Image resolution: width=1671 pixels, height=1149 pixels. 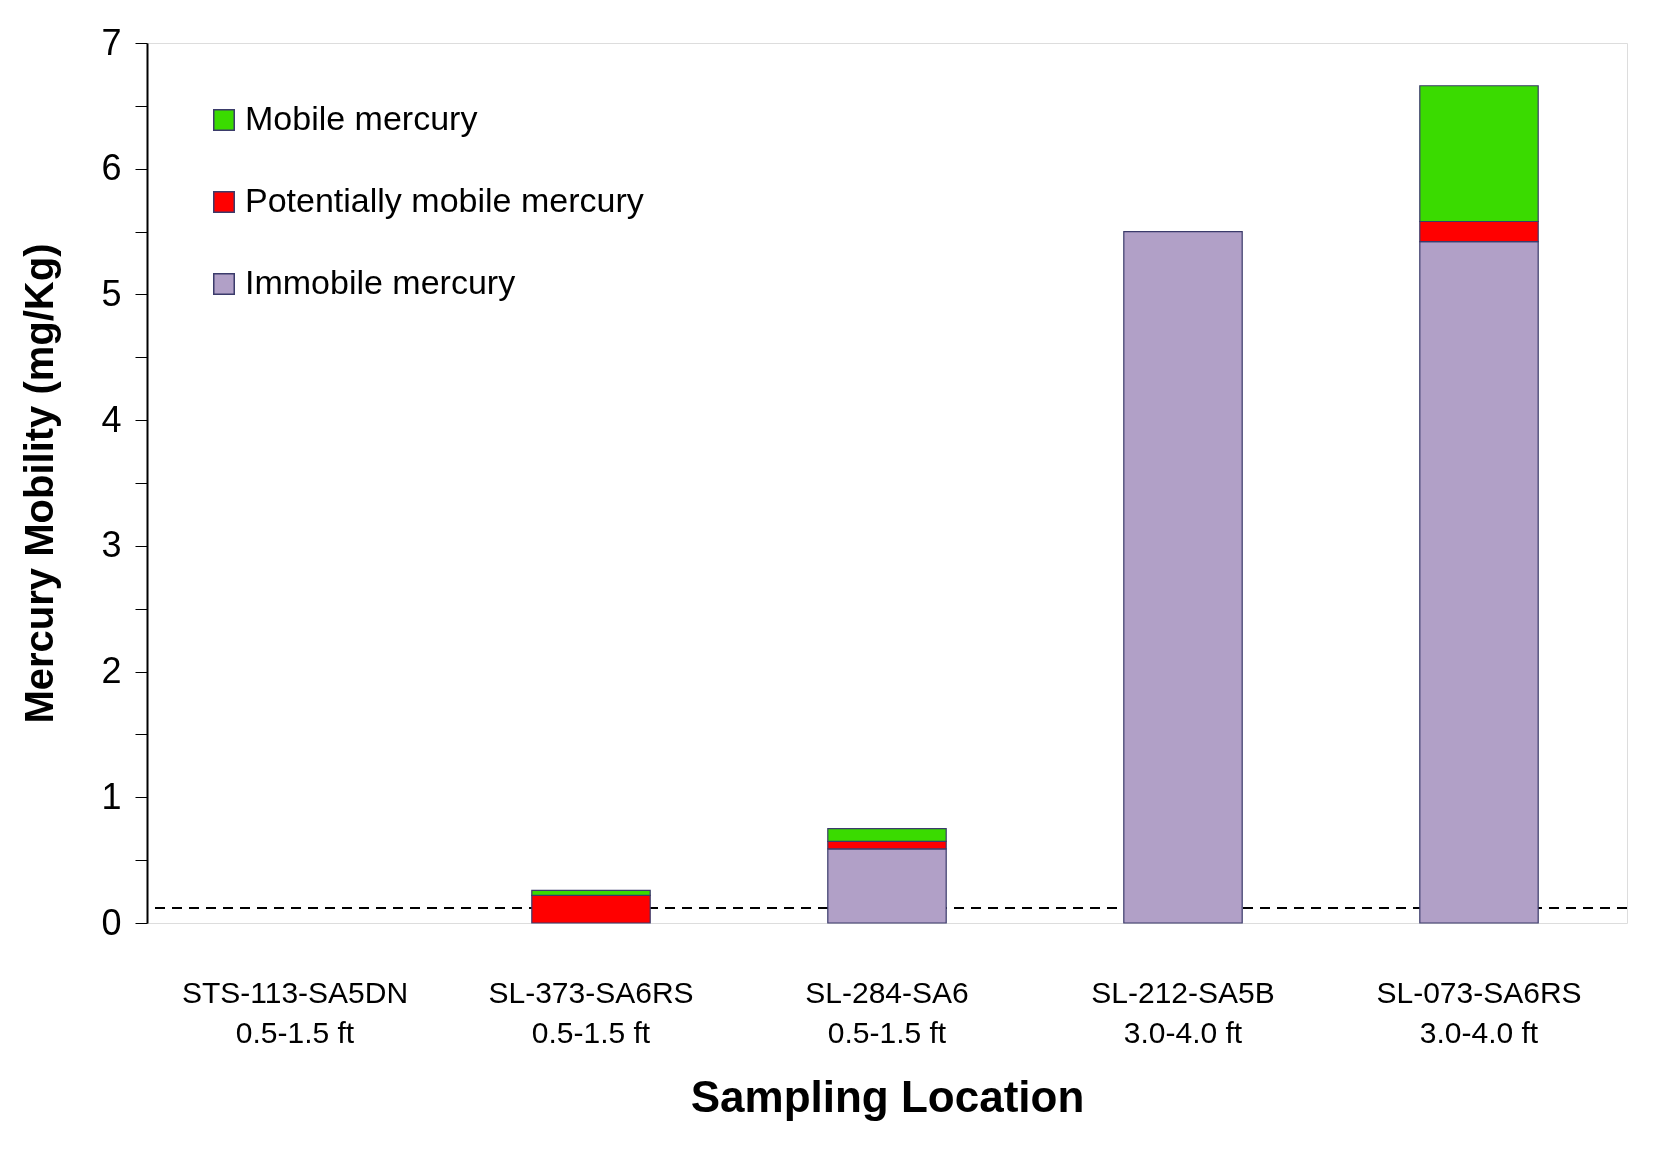 I want to click on x-tick-label: STS-113-SA5DN 0.5-1.5 ft, so click(x=295, y=1012).